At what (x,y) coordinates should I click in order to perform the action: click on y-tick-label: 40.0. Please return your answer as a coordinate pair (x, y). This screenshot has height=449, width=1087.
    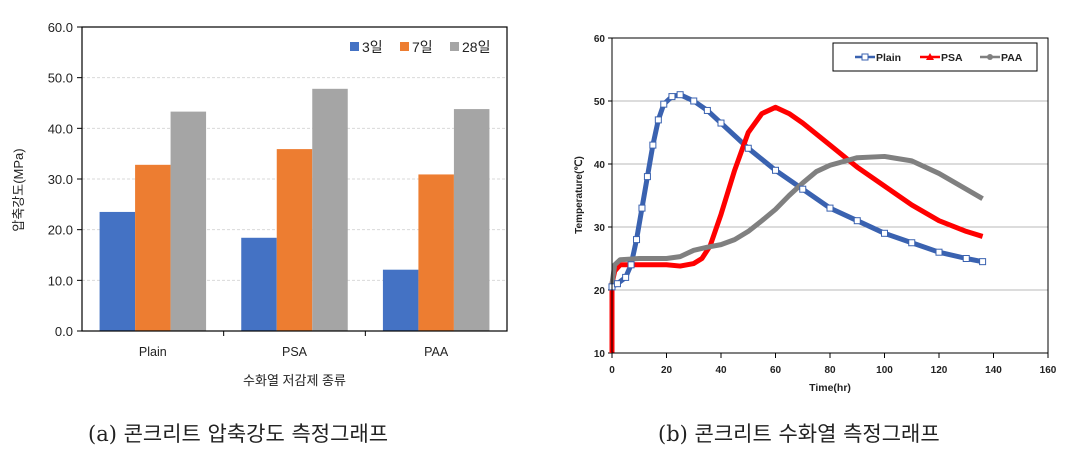
    Looking at the image, I should click on (60, 128).